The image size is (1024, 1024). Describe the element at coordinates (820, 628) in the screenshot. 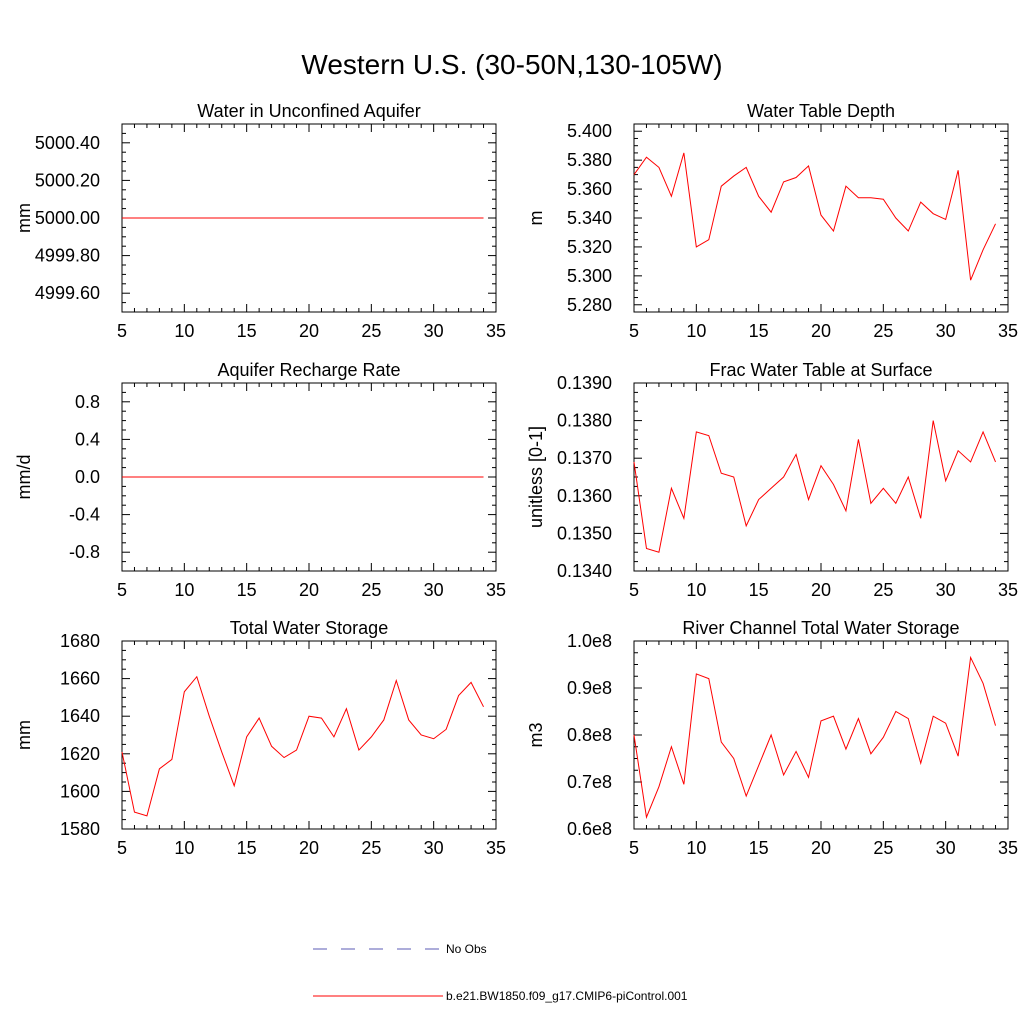

I see `panel-title: River Channel Total Water Storage` at that location.